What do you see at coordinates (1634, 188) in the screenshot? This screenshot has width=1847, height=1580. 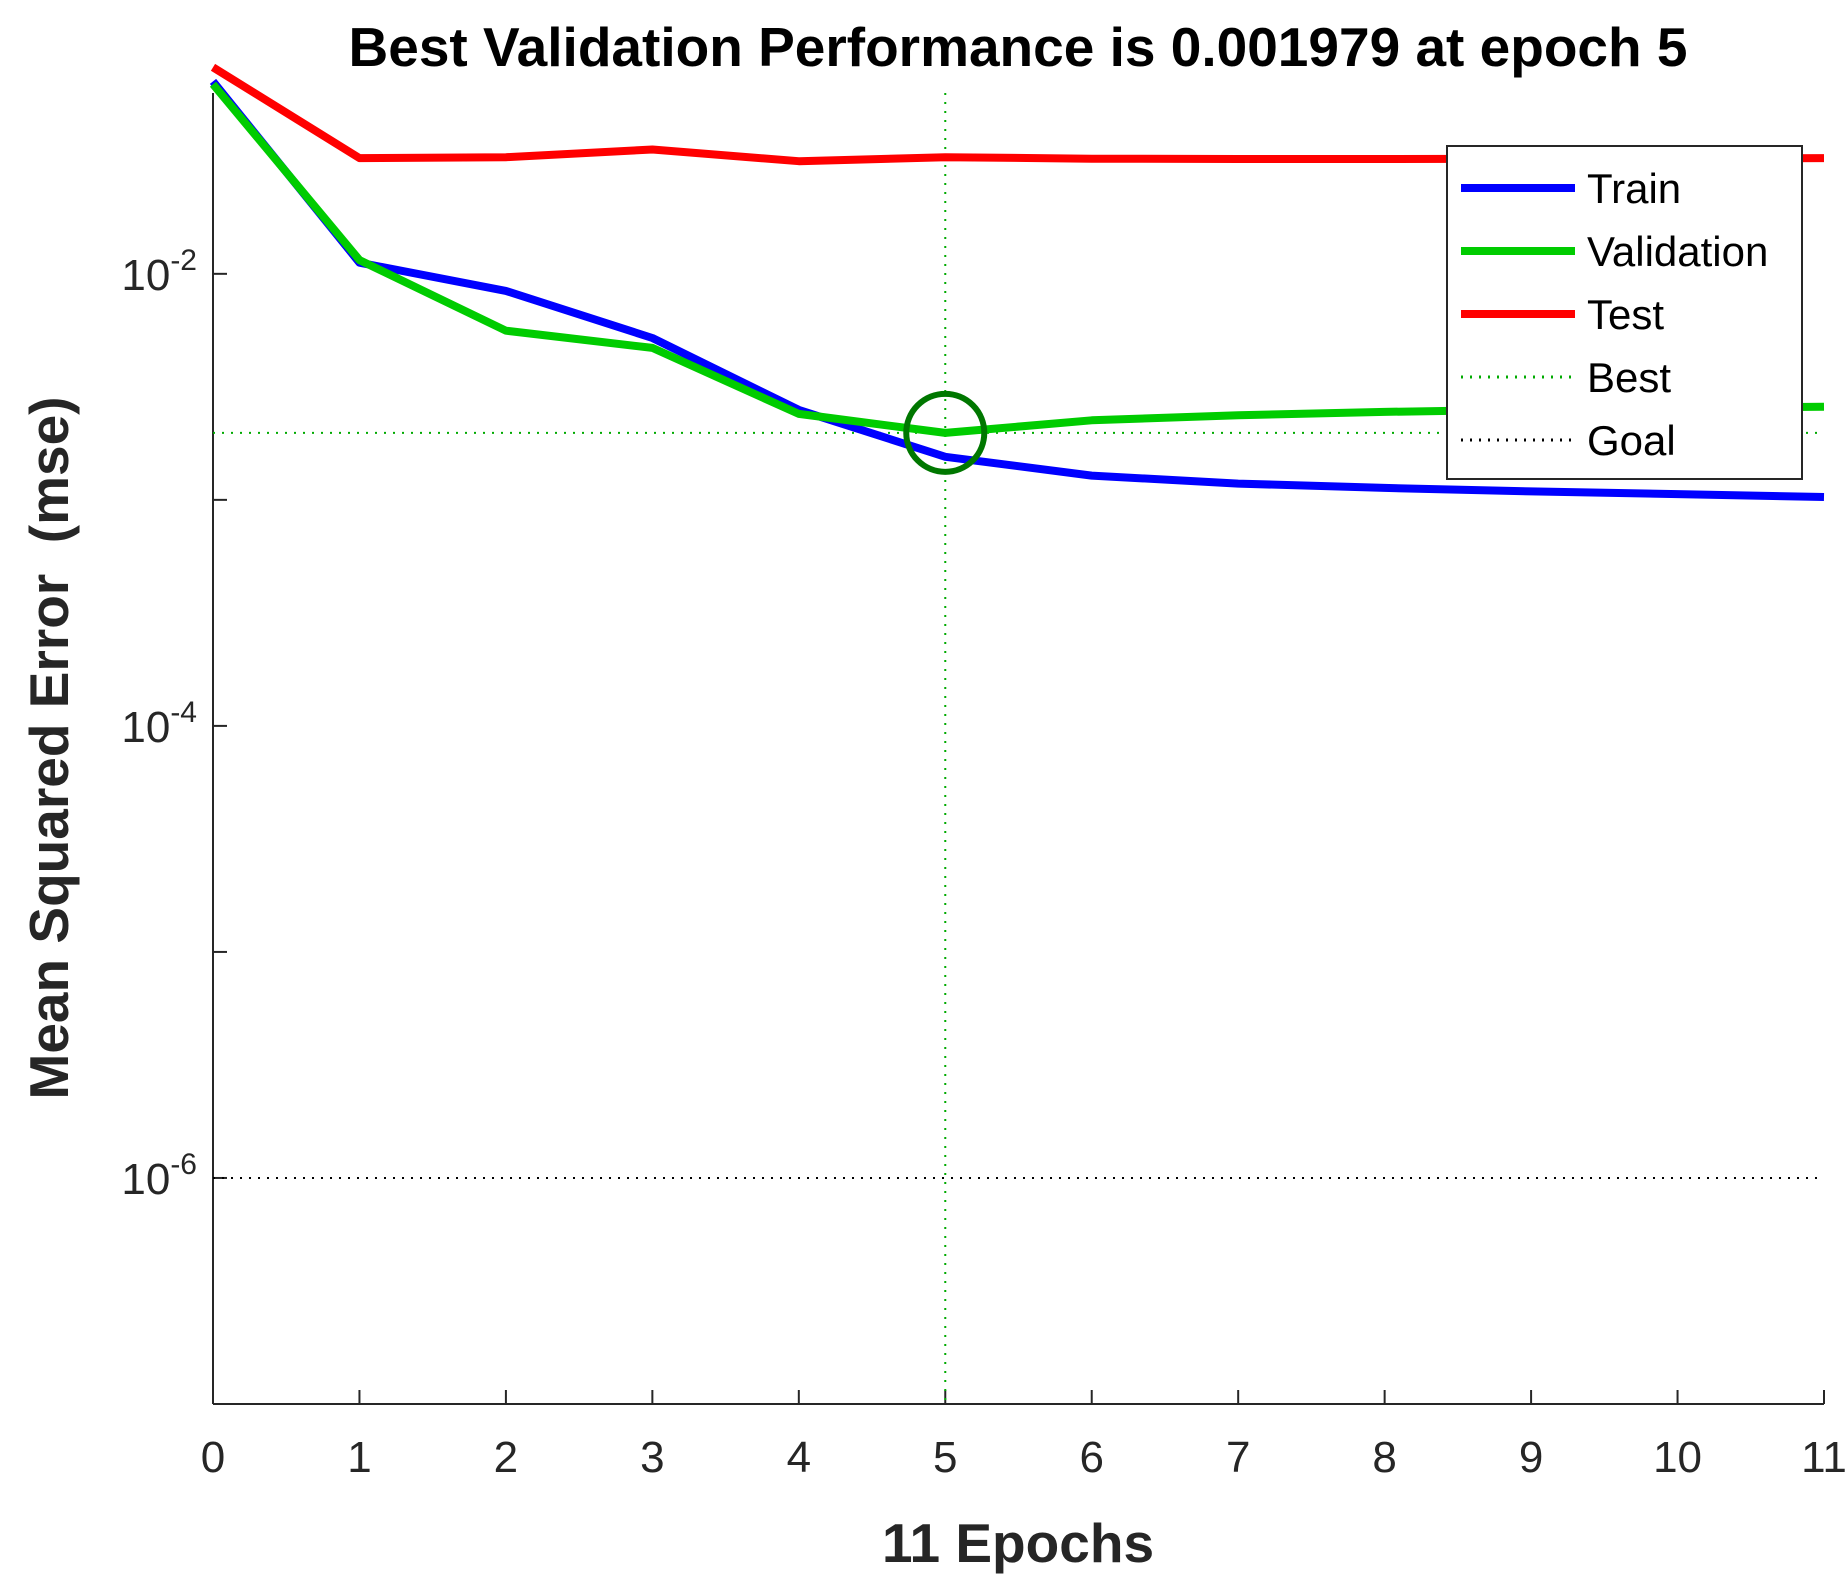 I see `legend-label-train: Train` at bounding box center [1634, 188].